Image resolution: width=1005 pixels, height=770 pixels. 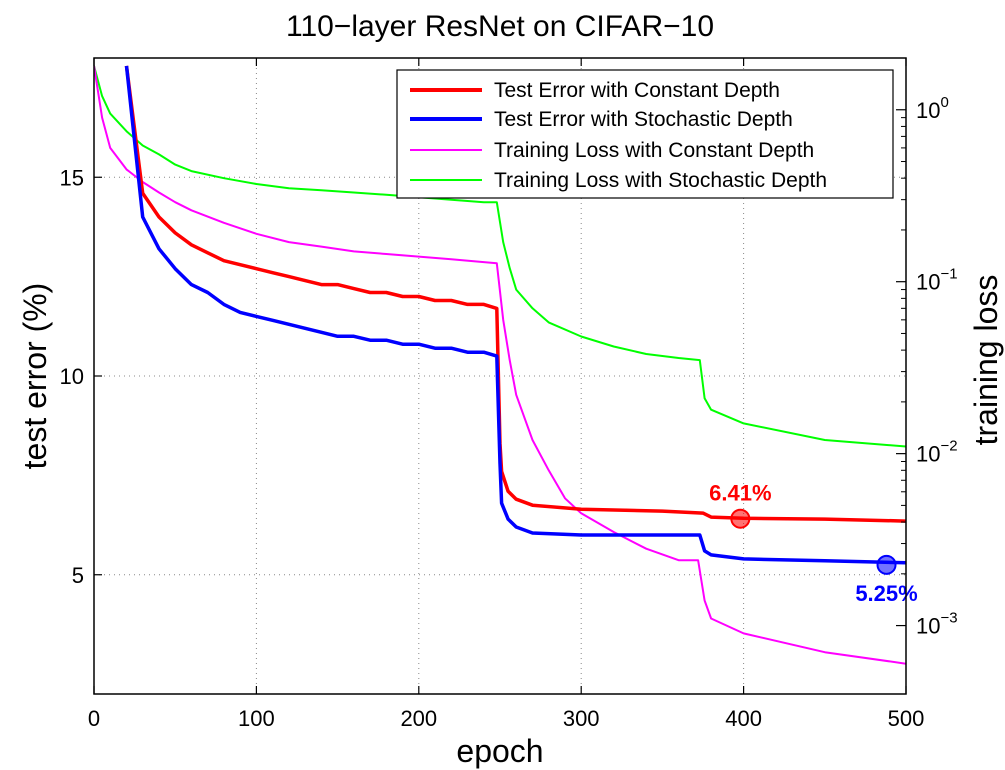 I want to click on x-tick-label: 0, so click(x=94, y=718).